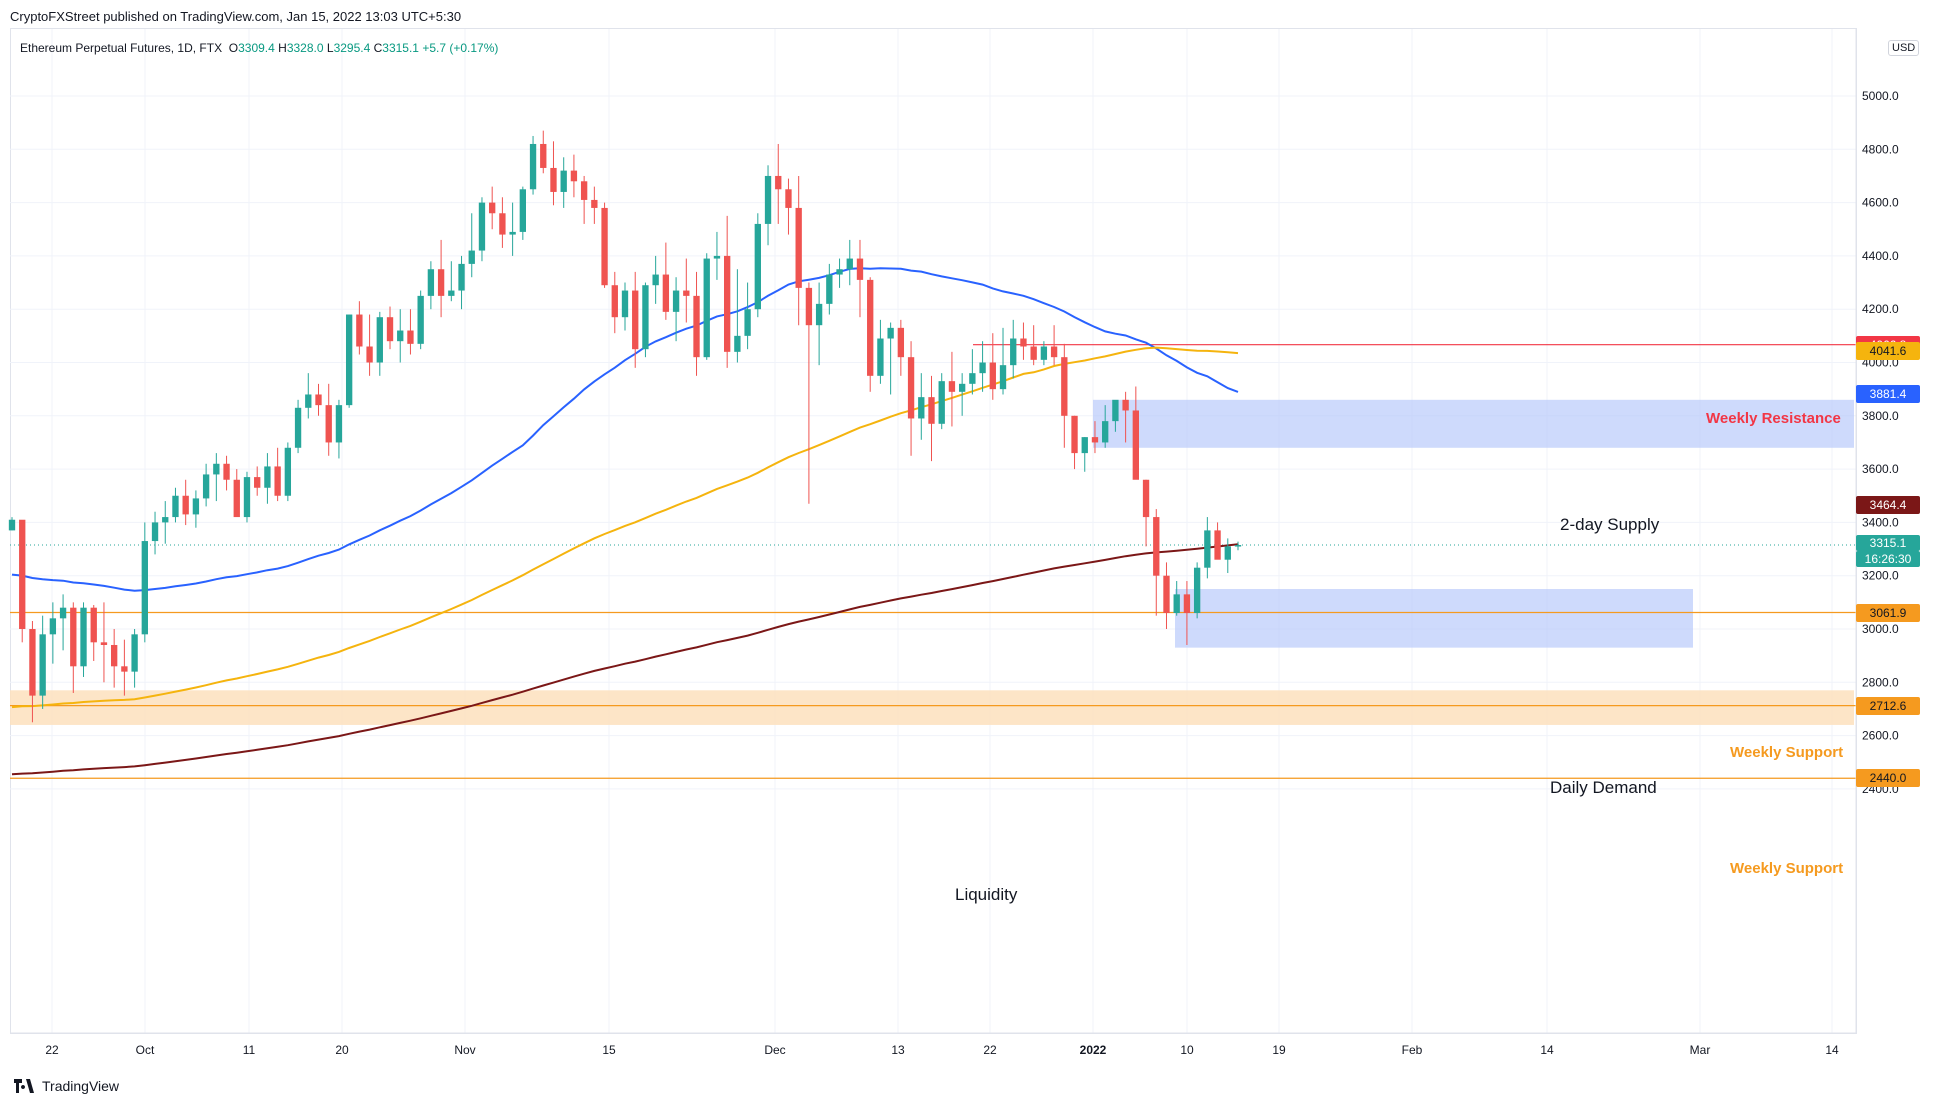 This screenshot has height=1103, width=1941. I want to click on x-tick-label: 20, so click(342, 1050).